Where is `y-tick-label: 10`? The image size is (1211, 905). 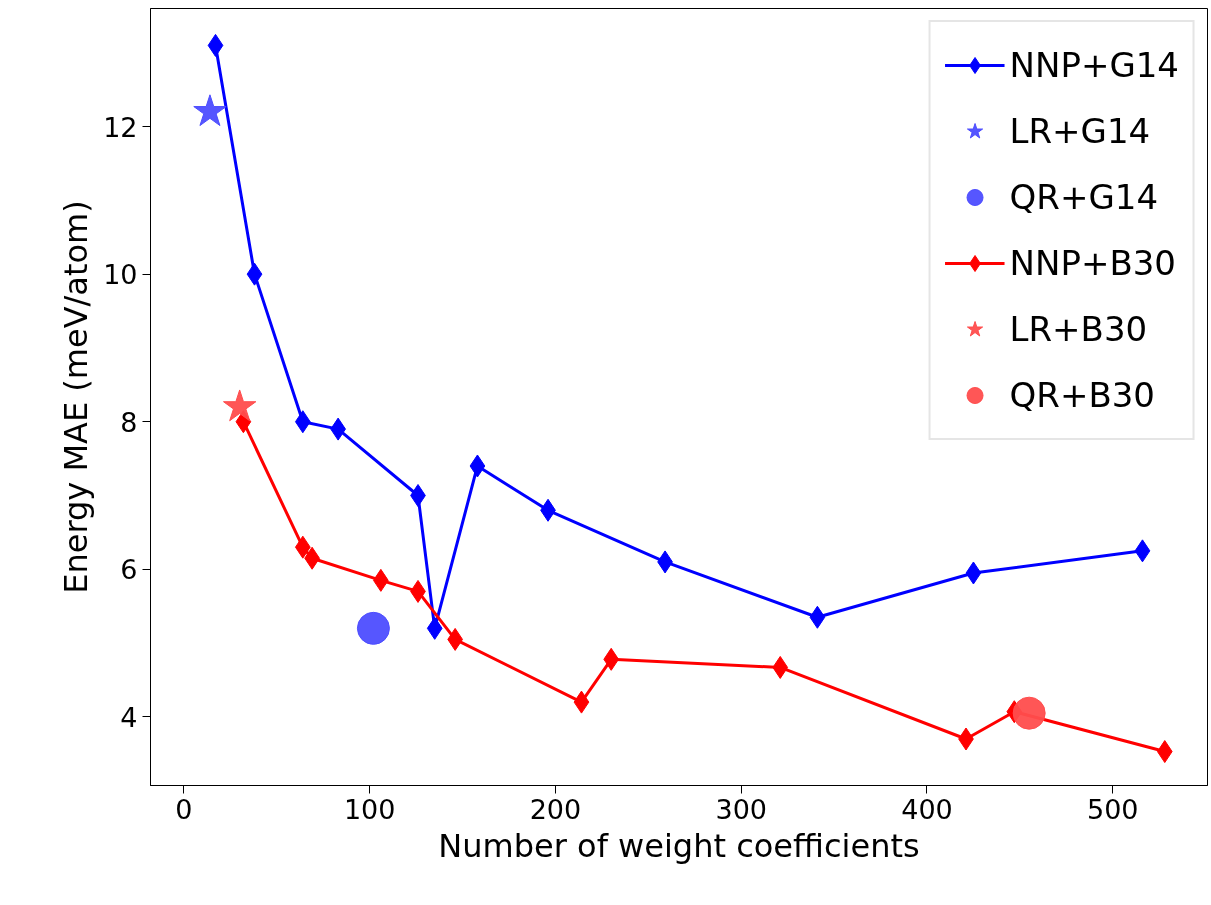
y-tick-label: 10 is located at coordinates (120, 275).